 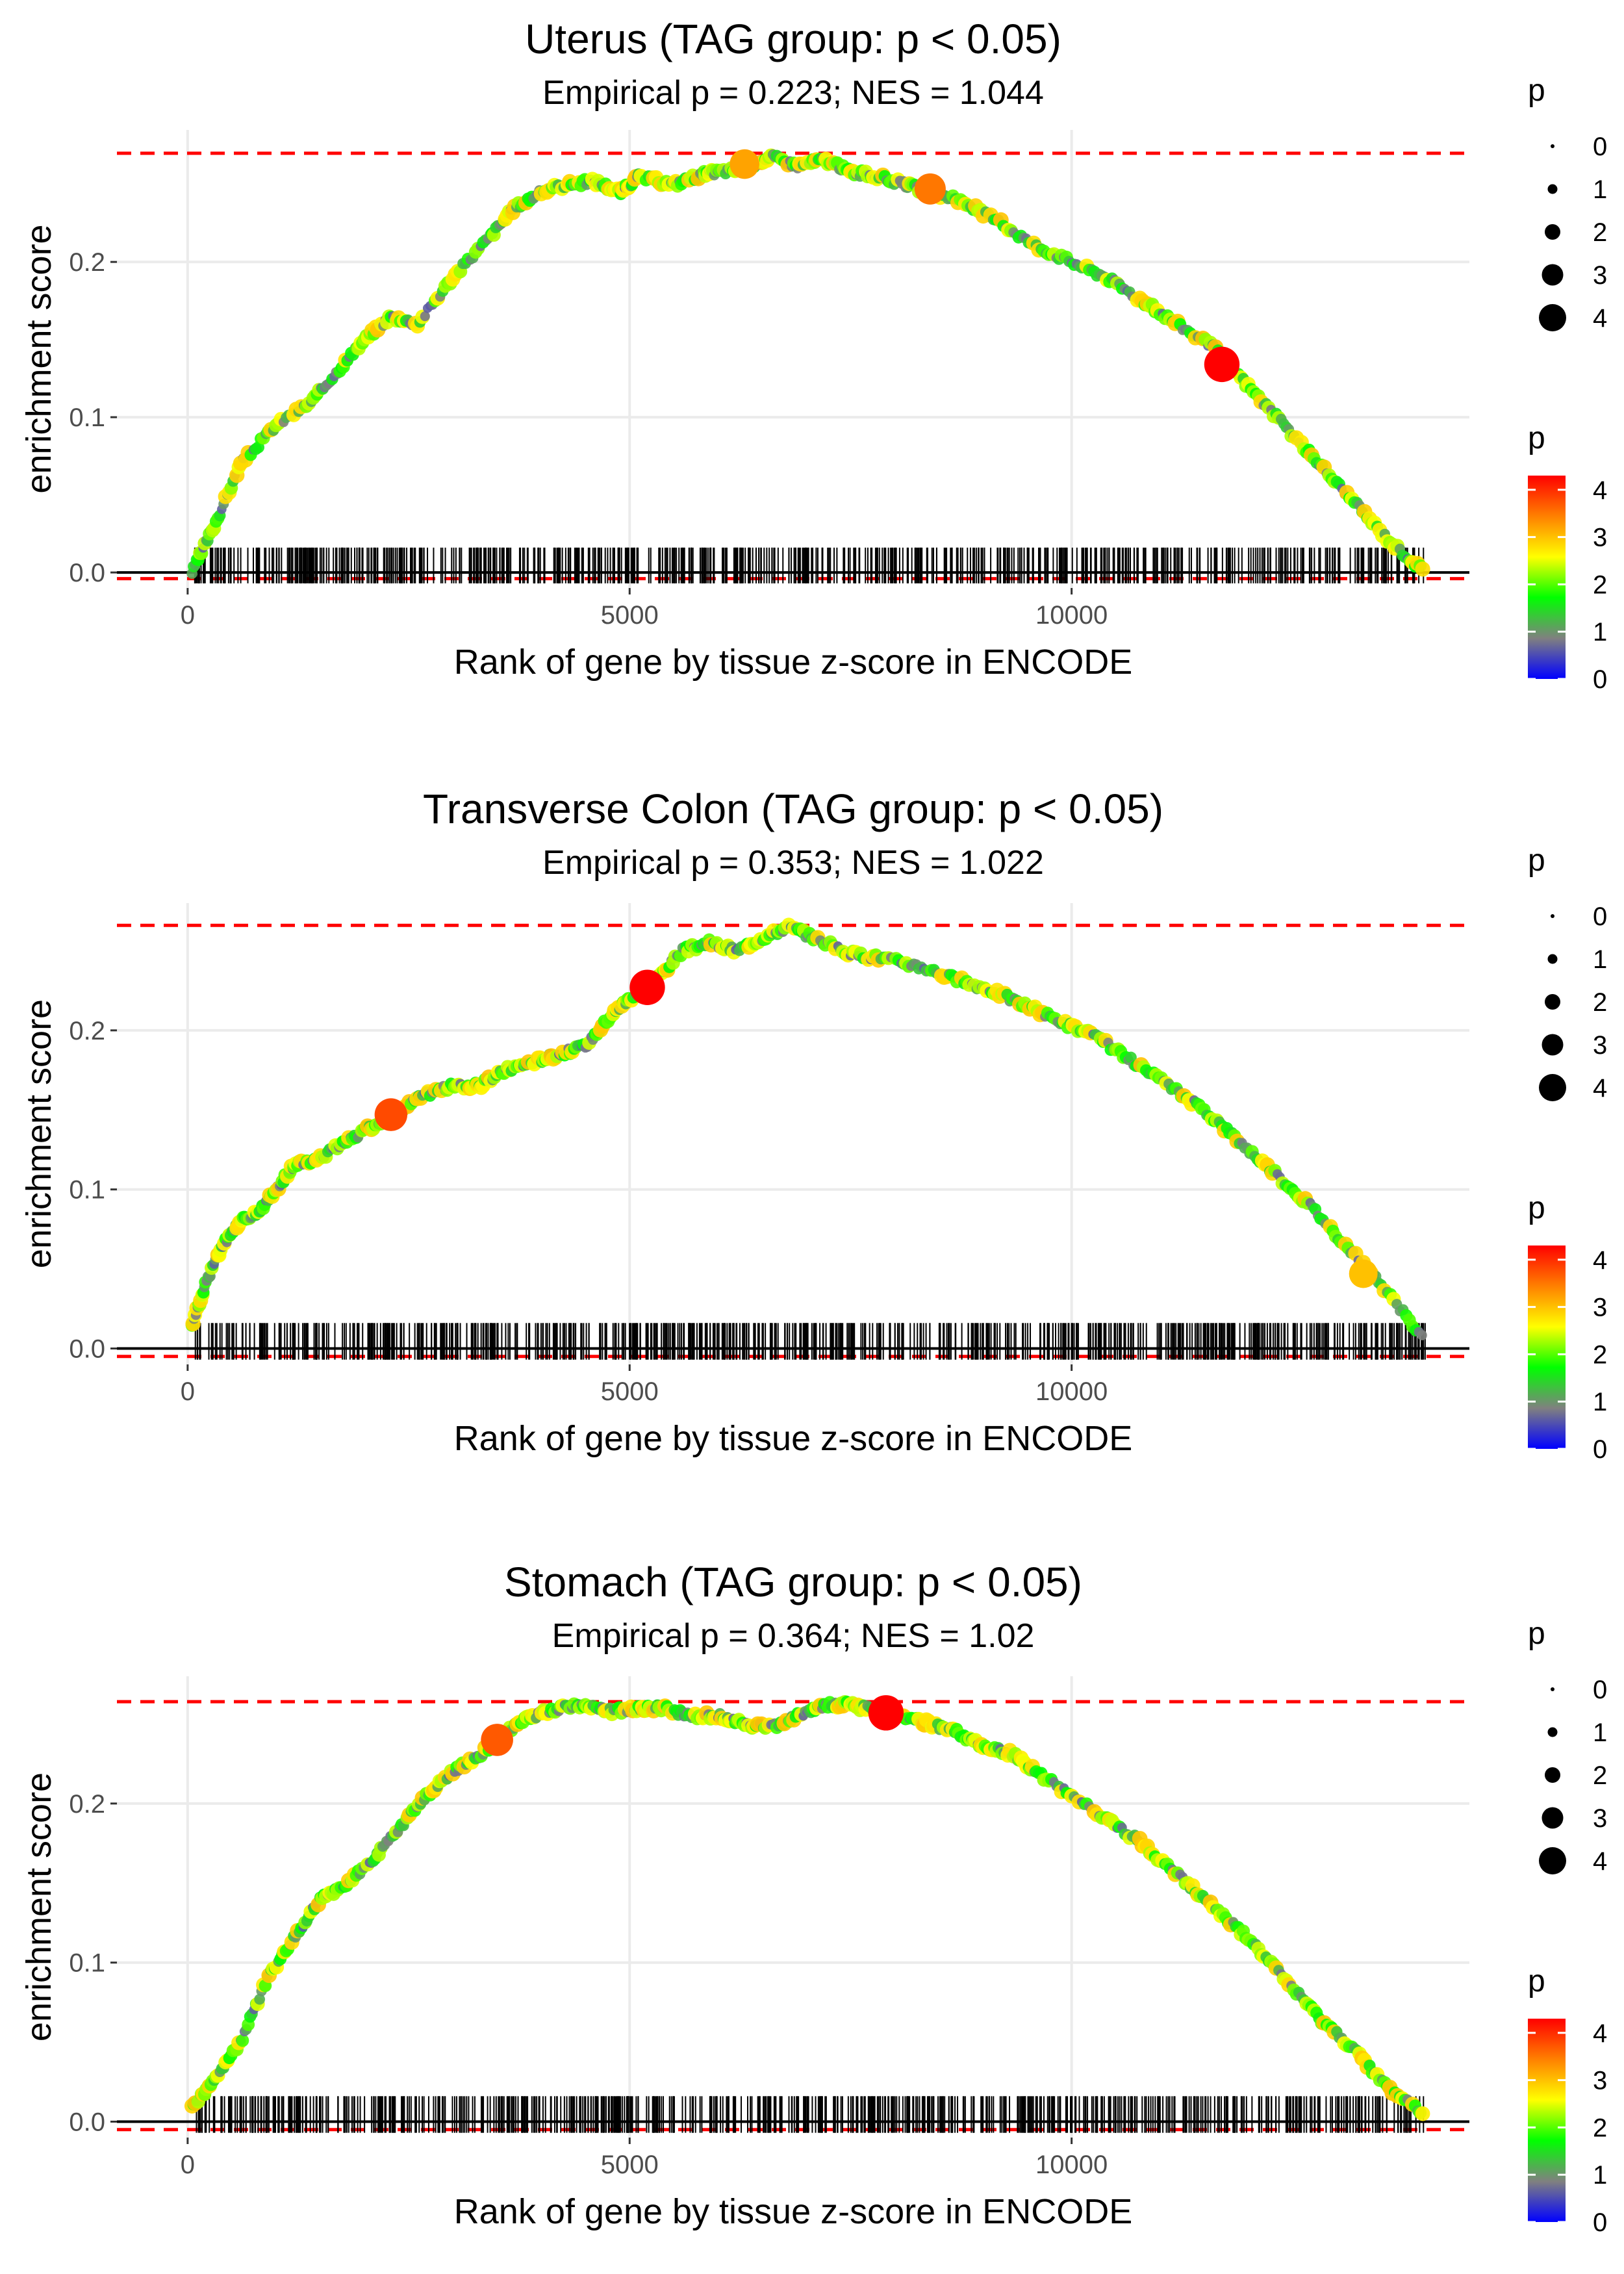 What do you see at coordinates (630, 1391) in the screenshot?
I see `x-tick-label: 5000` at bounding box center [630, 1391].